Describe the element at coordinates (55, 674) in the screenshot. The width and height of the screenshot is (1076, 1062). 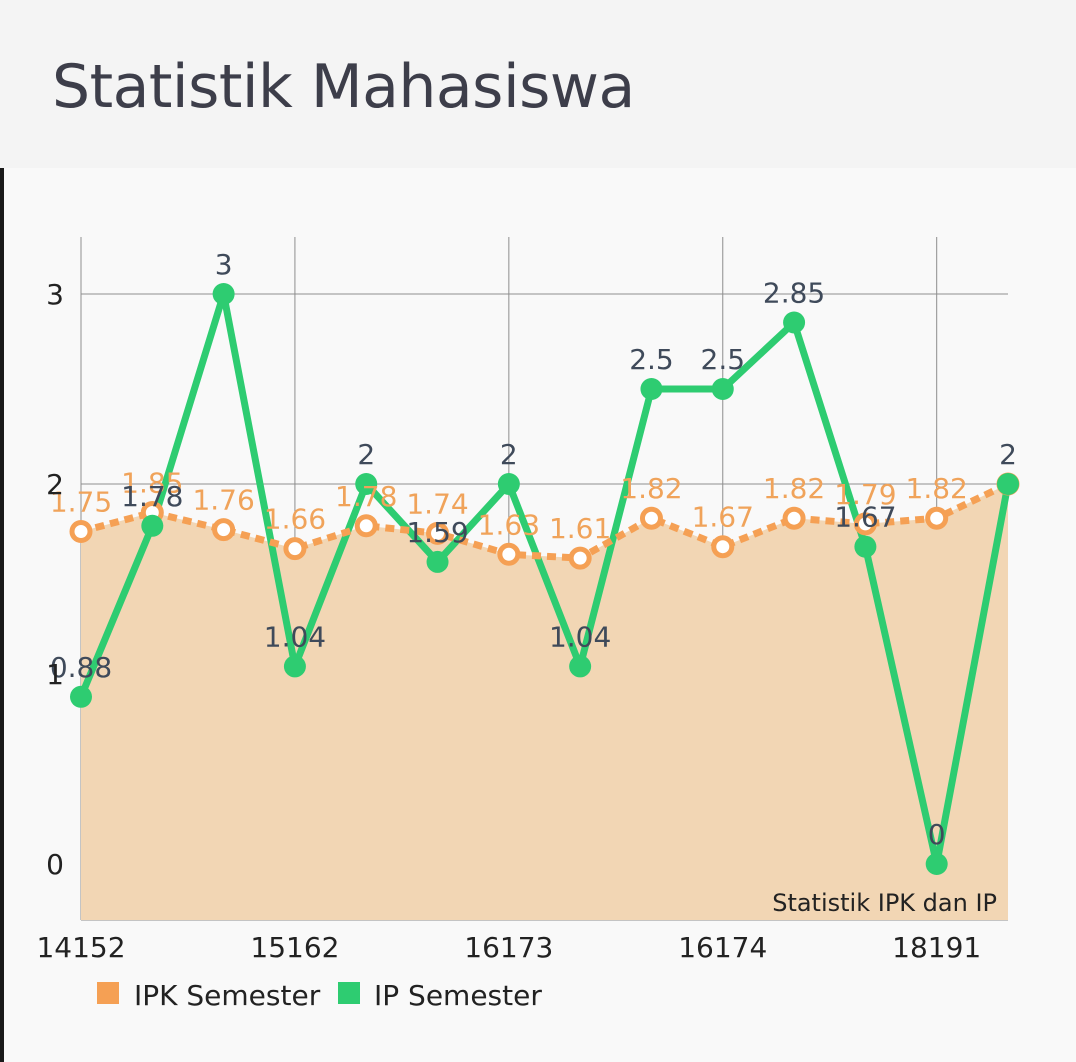
I see `y-tick-label: 1` at that location.